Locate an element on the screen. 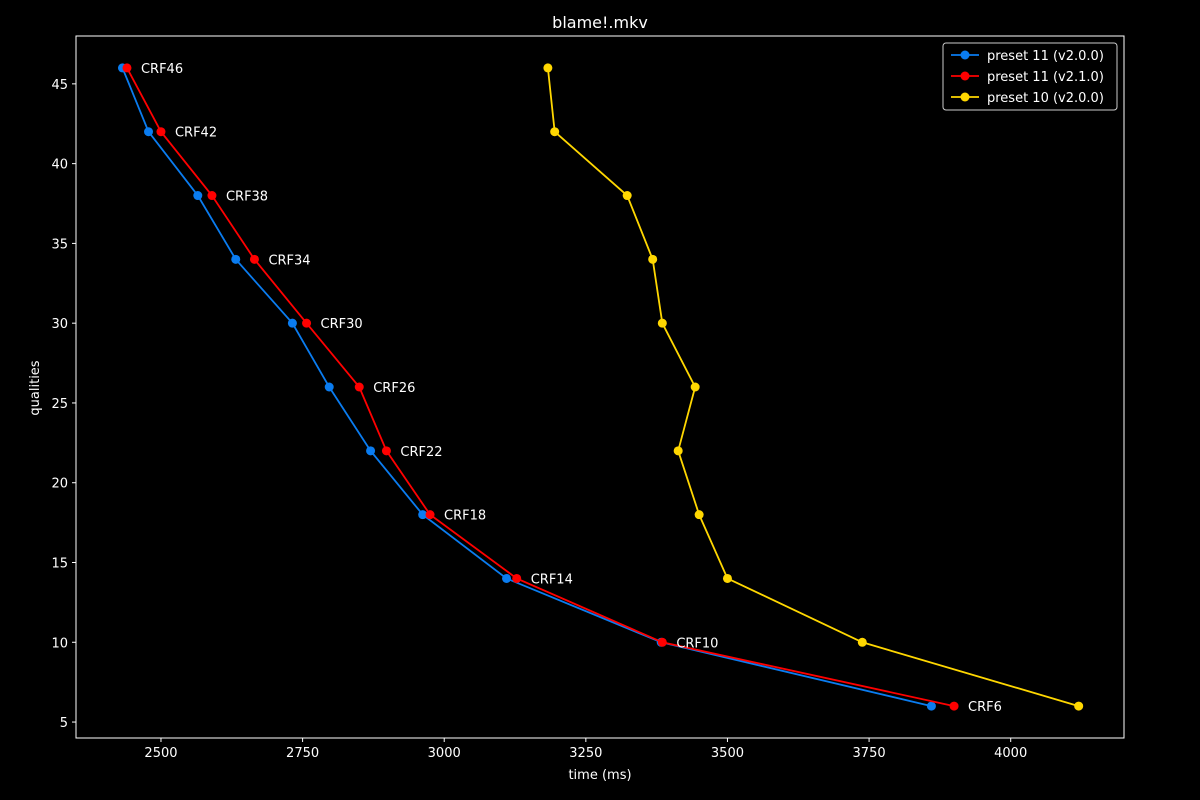  x-axis-label: time (ms) is located at coordinates (599, 775).